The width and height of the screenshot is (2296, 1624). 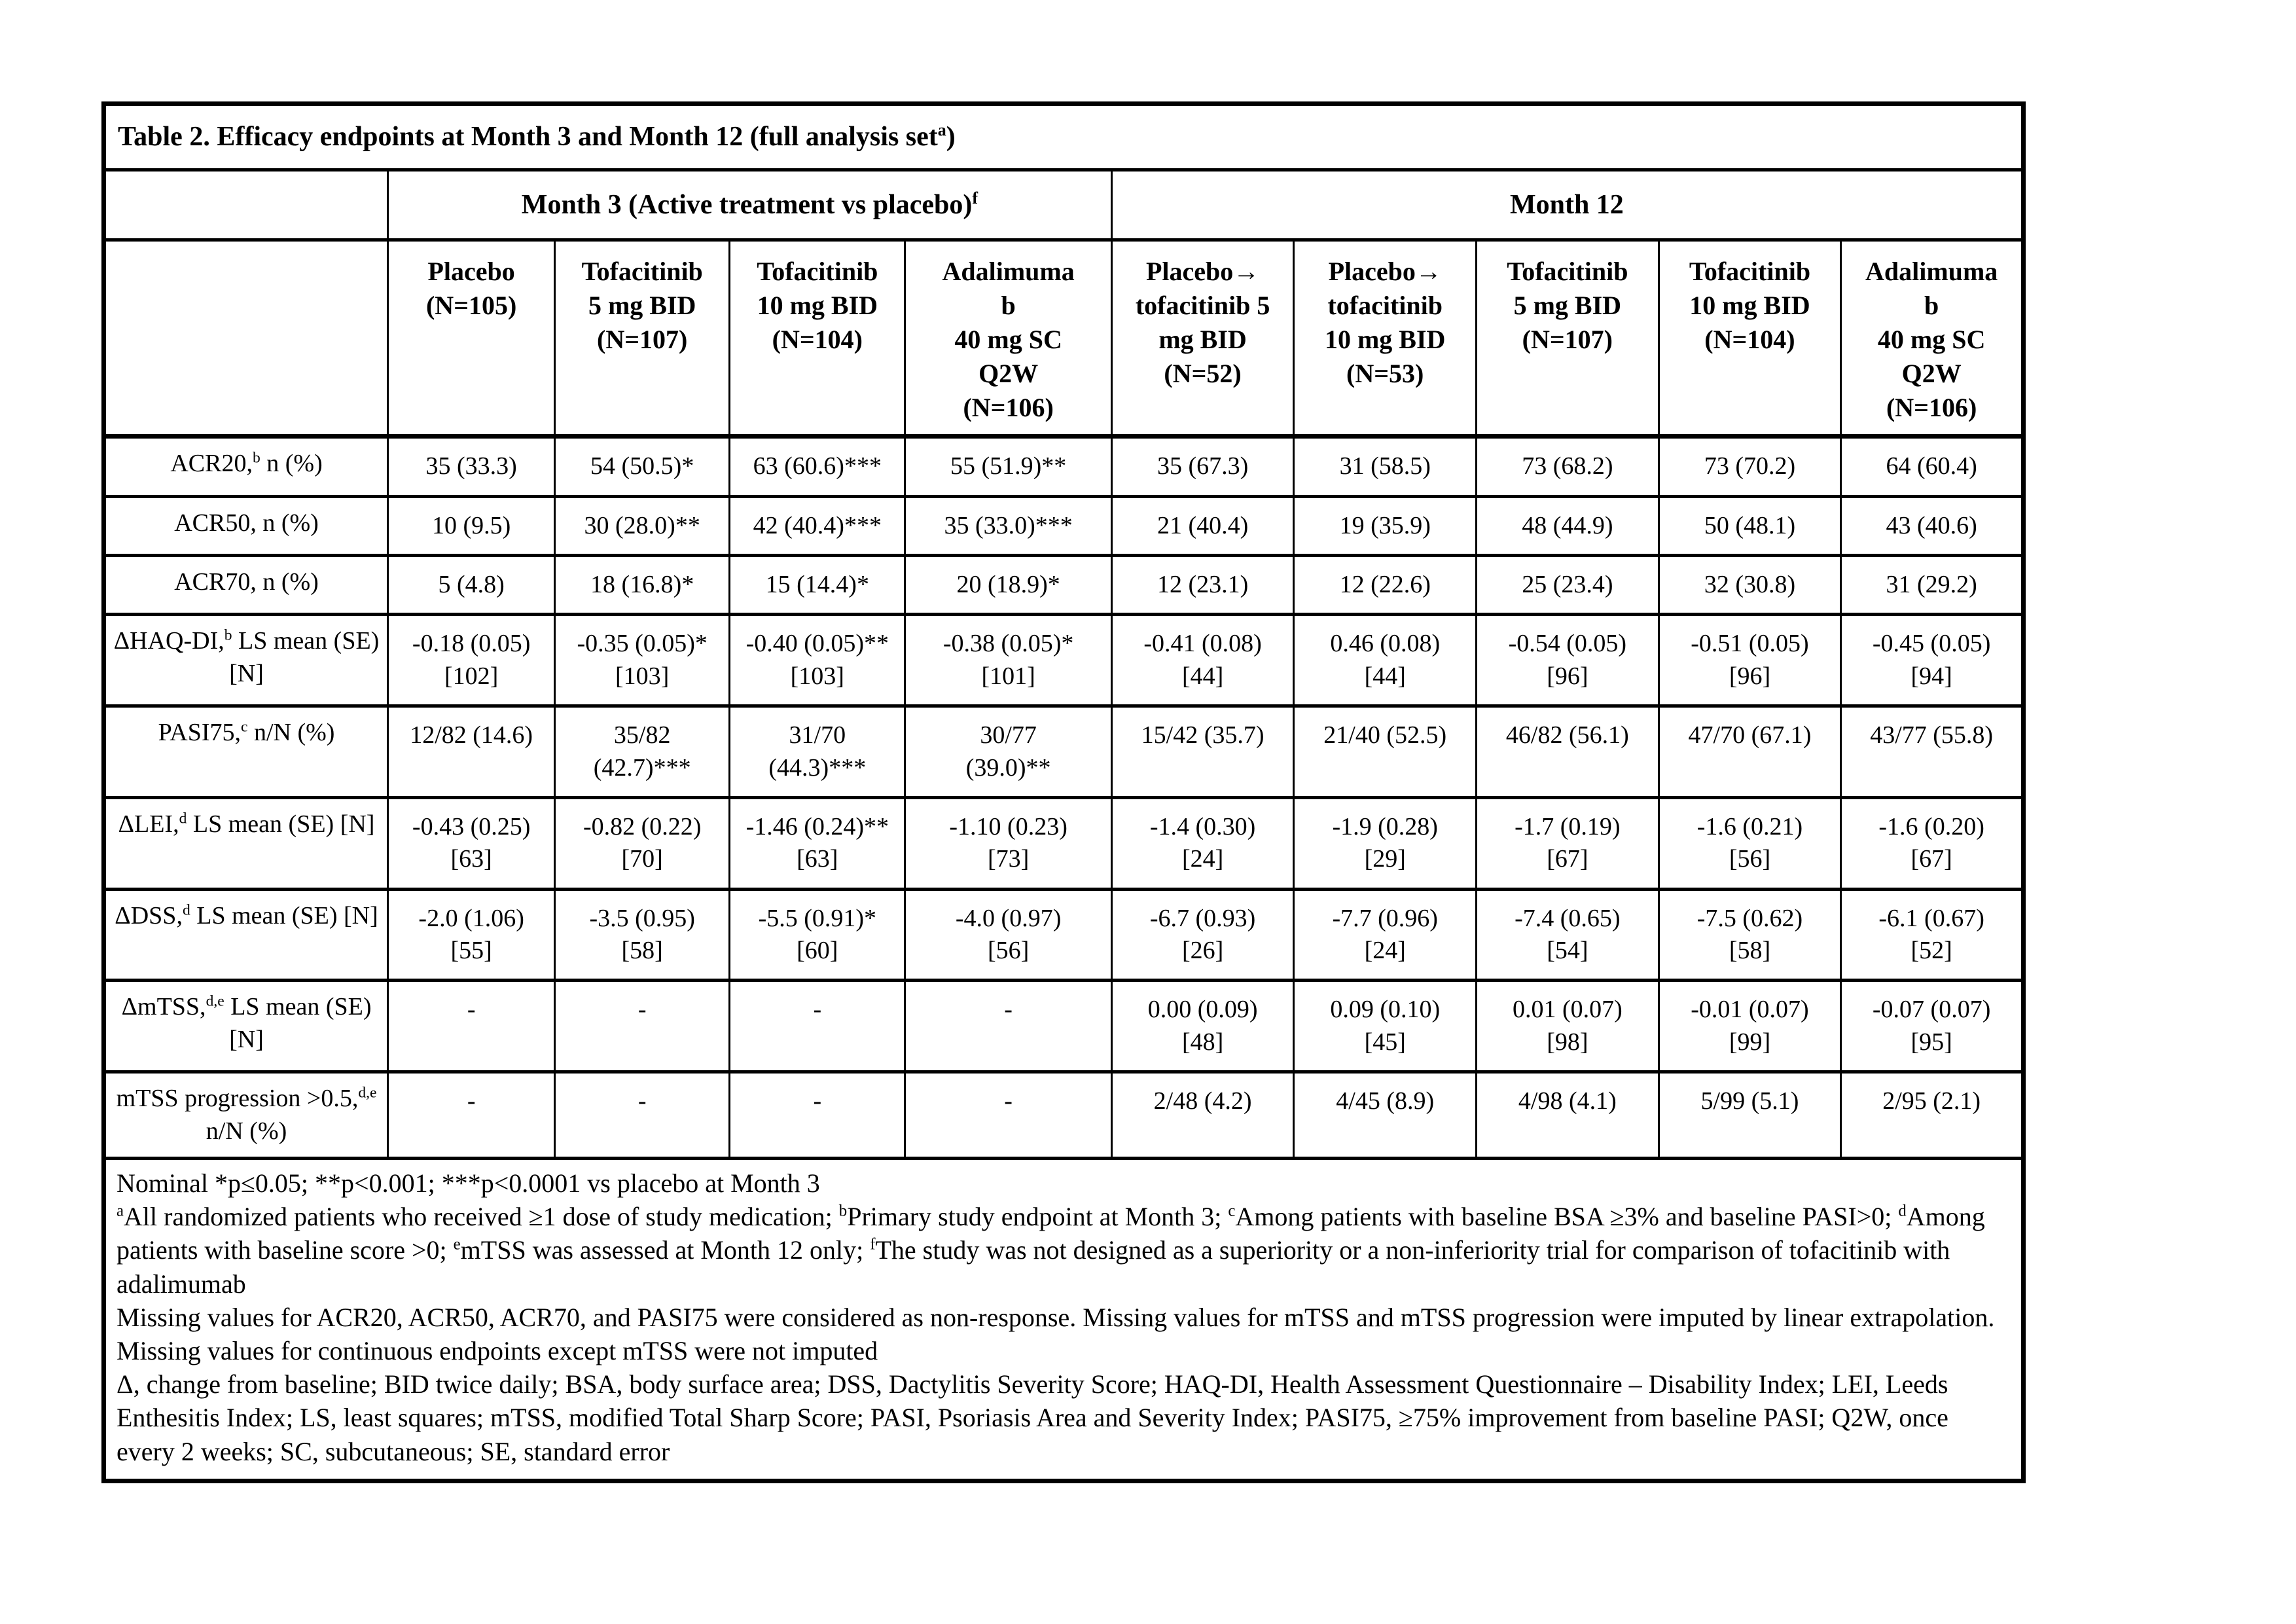 I want to click on table-cell: 50 (48.1), so click(x=1749, y=525).